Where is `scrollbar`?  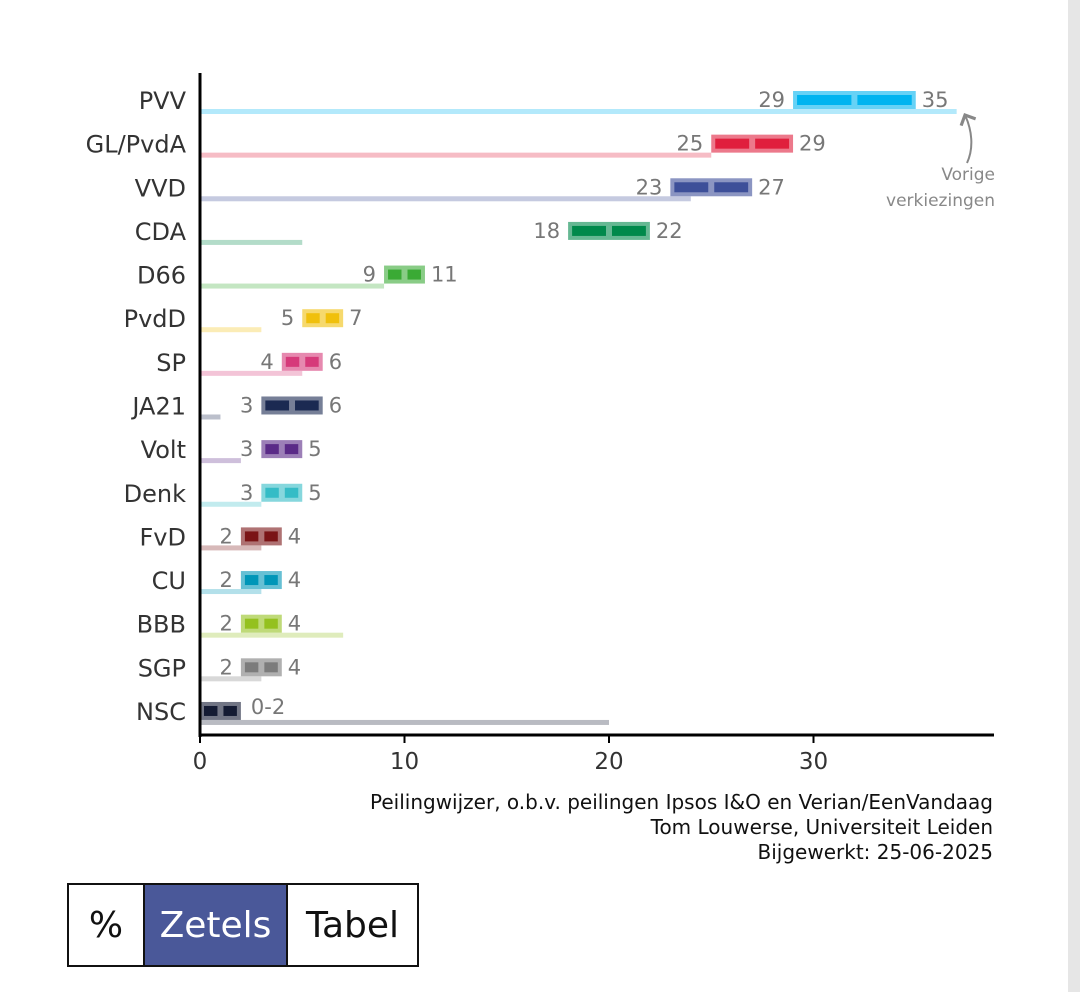
scrollbar is located at coordinates (1074, 496).